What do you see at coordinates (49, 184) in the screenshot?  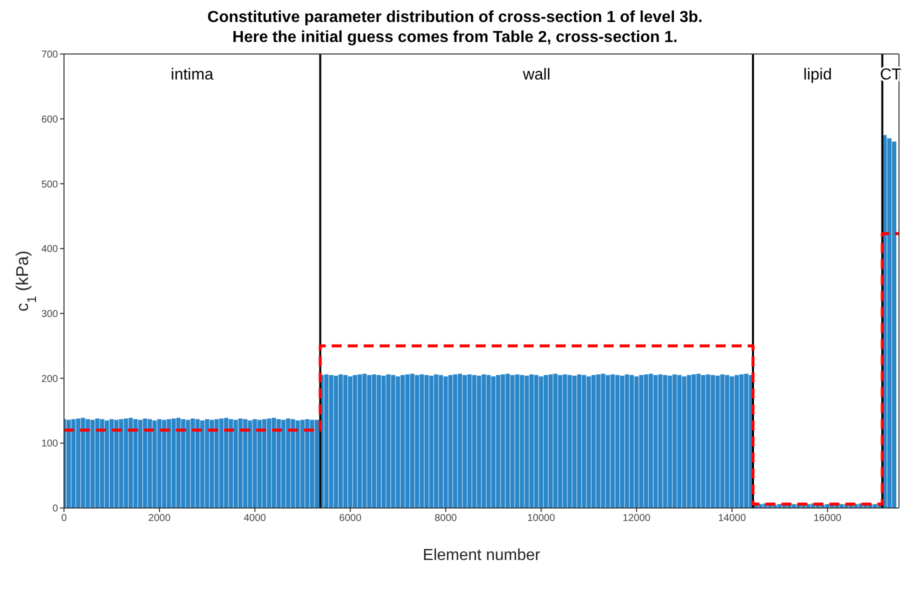 I see `y-tick-label: 500` at bounding box center [49, 184].